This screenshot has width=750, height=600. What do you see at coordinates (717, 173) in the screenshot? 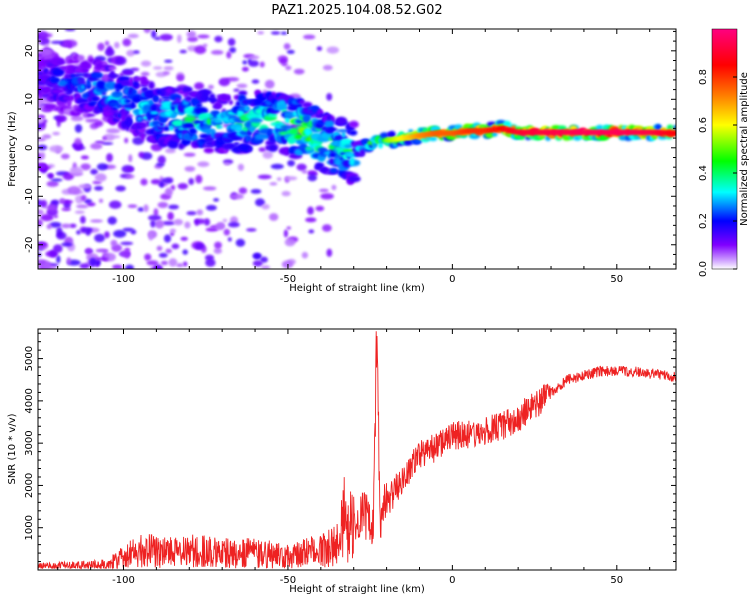
I see `colorbar-ticks: 0.0 0.2 0.4 0.6 0.8` at bounding box center [717, 173].